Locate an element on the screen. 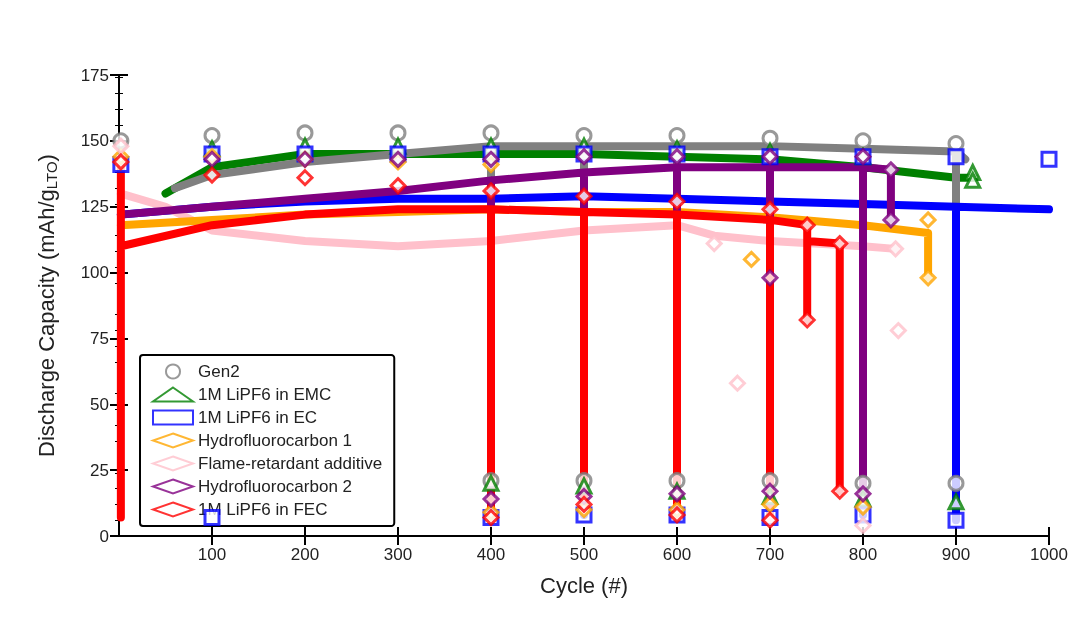 The image size is (1079, 626). x-tick-label: 1000 is located at coordinates (1049, 554).